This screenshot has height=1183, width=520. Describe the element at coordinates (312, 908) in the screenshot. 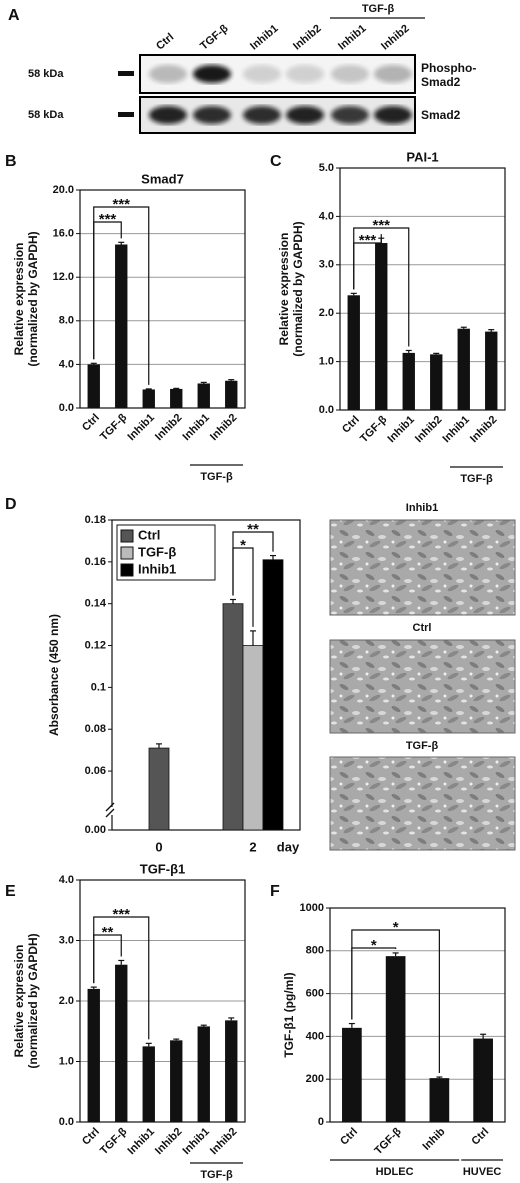

I see `y-tick-label: 1000` at that location.